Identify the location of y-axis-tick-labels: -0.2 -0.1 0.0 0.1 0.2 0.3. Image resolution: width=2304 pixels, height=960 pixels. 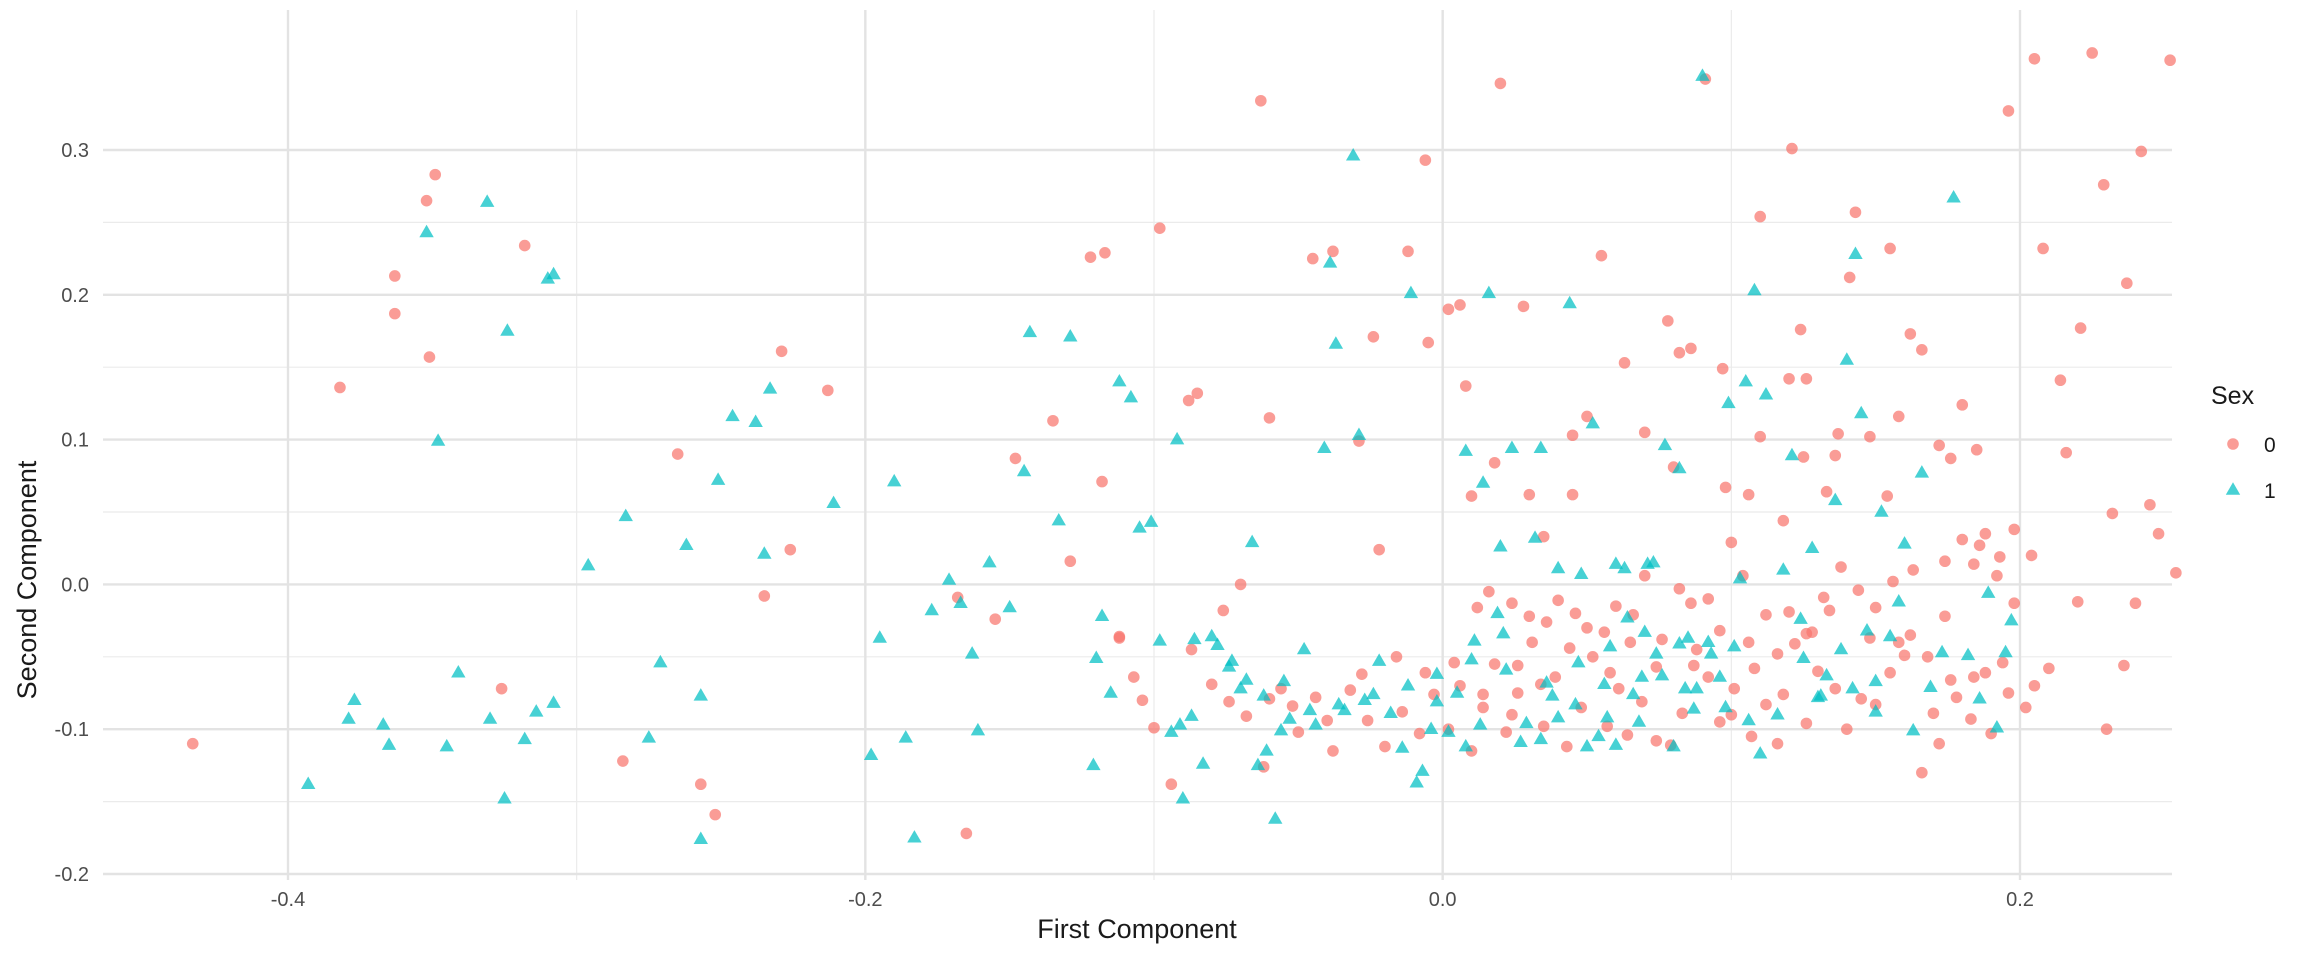
(72, 513).